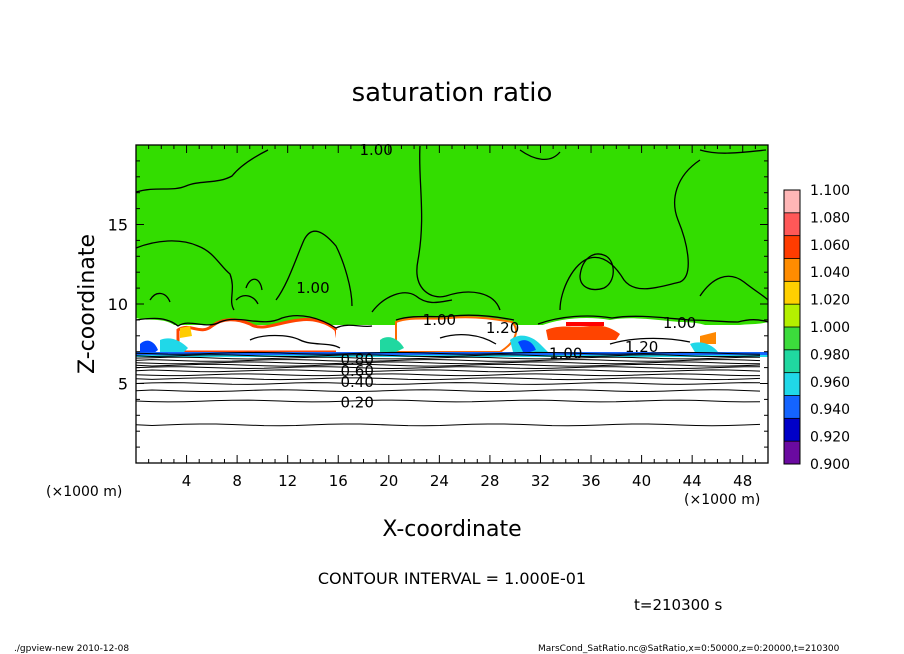 Image resolution: width=904 pixels, height=654 pixels. What do you see at coordinates (540, 481) in the screenshot?
I see `x-tick-label: 32` at bounding box center [540, 481].